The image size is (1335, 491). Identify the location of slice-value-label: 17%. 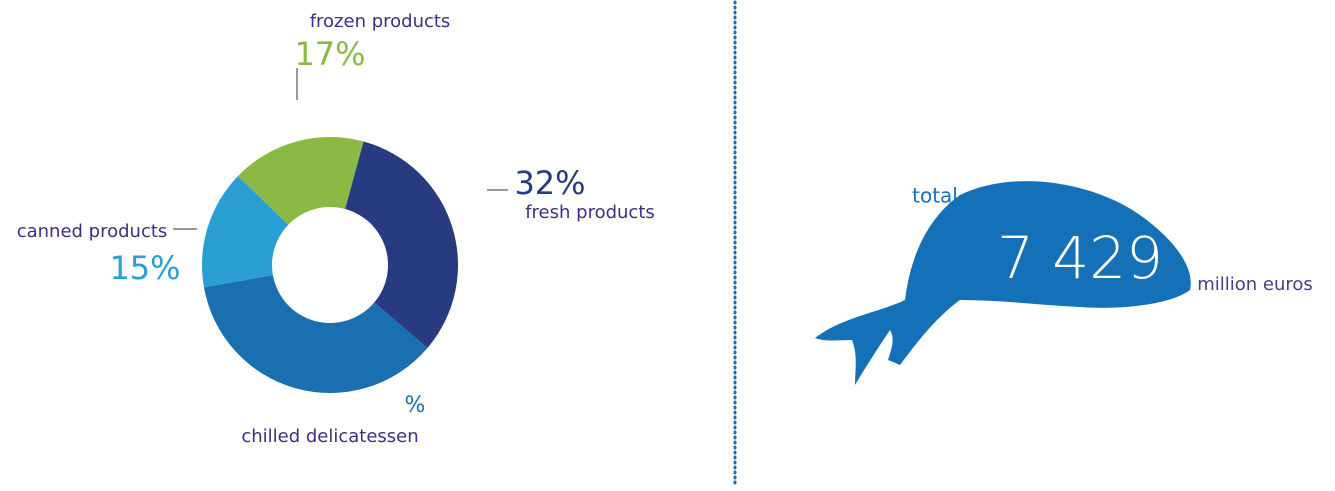
(329, 54).